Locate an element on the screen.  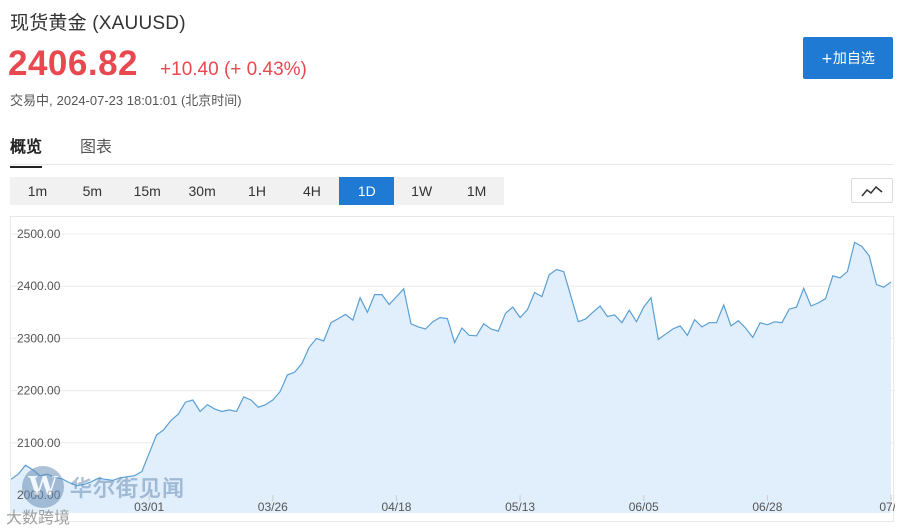
period-30m: 30m is located at coordinates (202, 191).